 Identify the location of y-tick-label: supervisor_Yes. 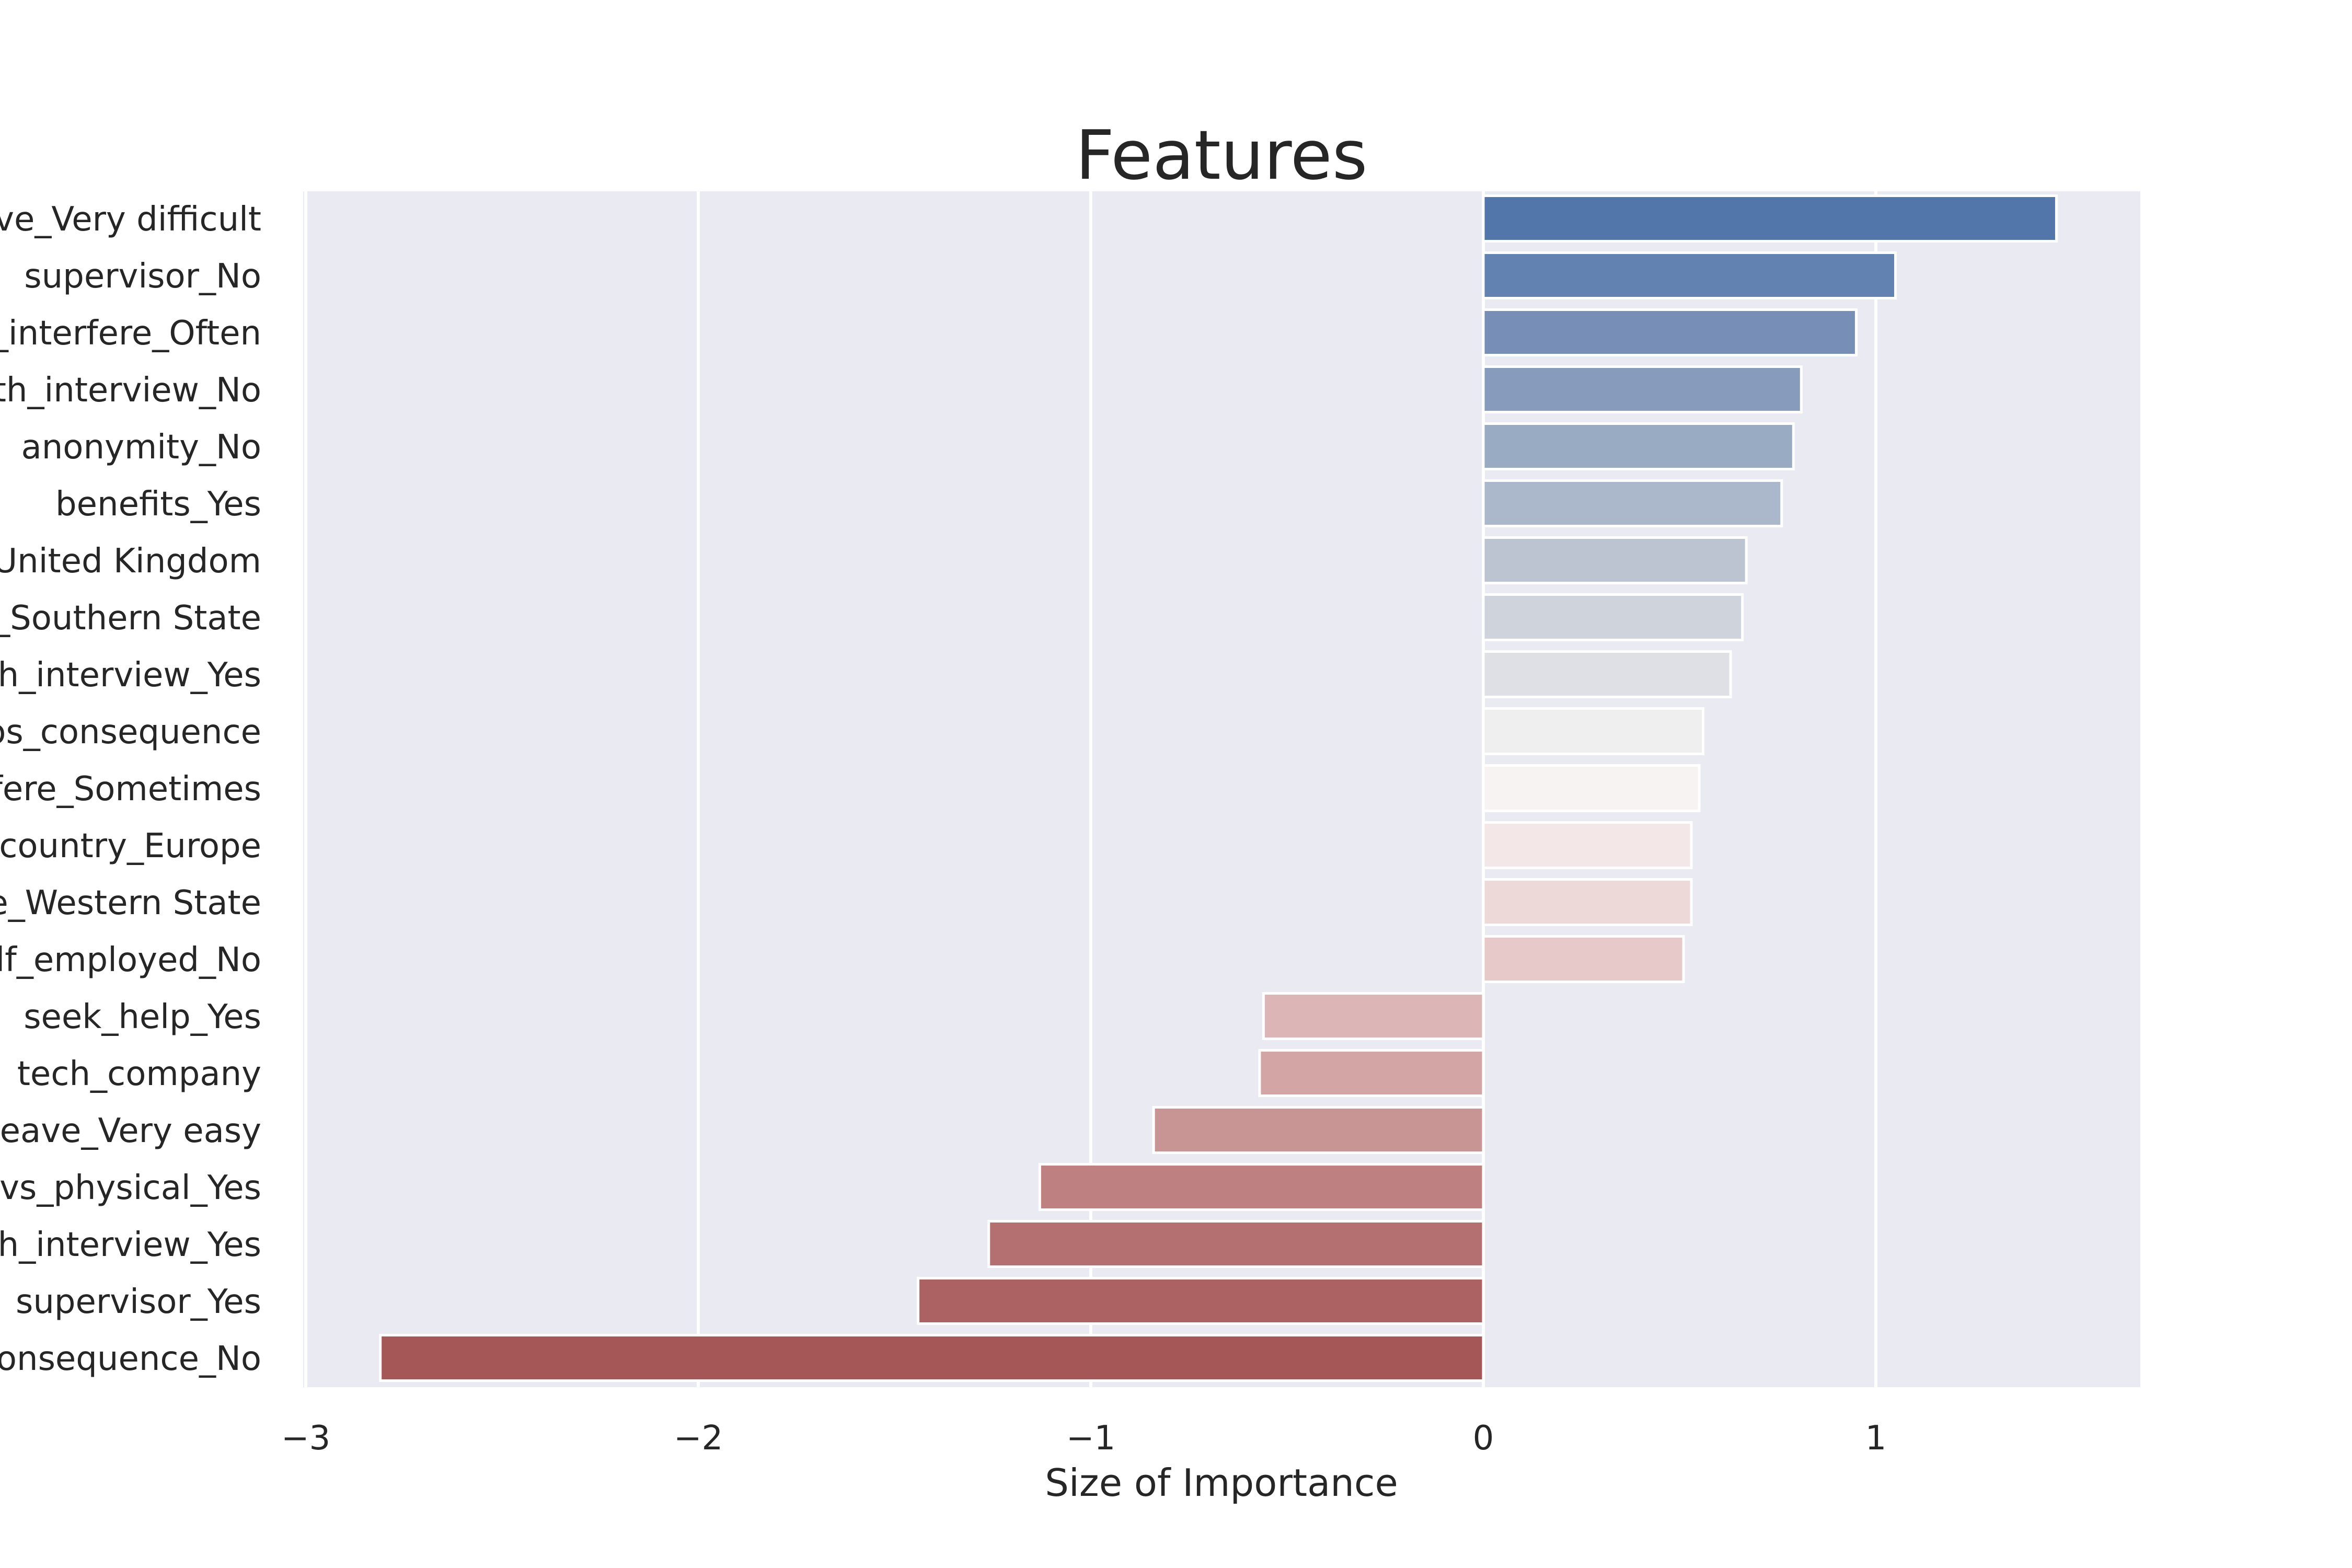
(138, 1302).